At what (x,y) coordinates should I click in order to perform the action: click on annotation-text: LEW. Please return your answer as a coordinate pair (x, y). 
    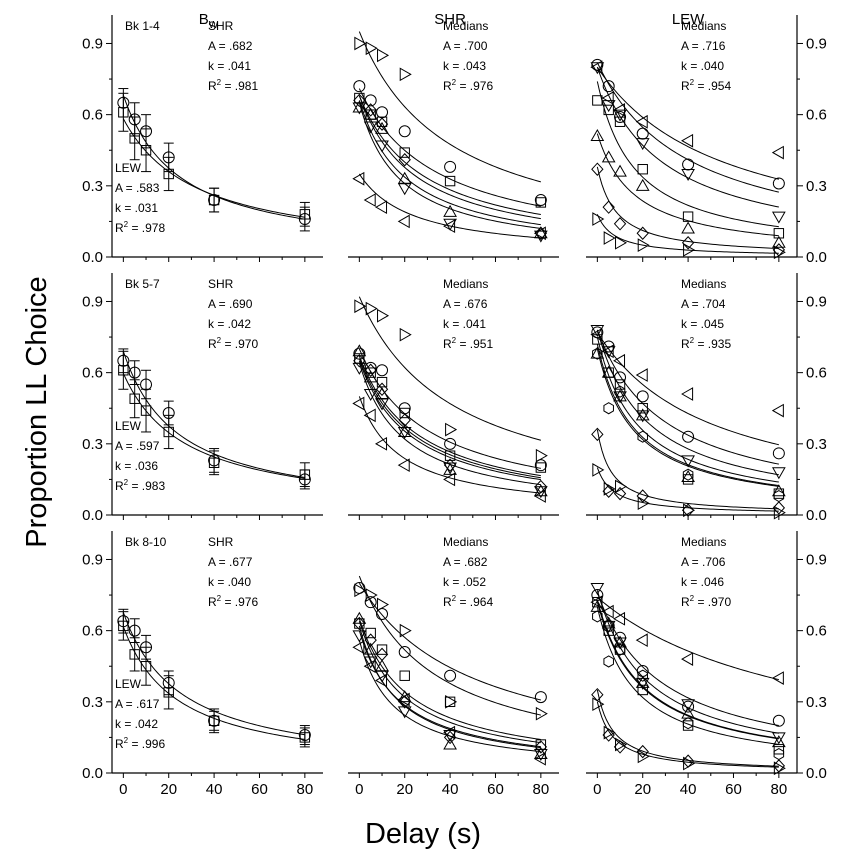
    Looking at the image, I should click on (128, 168).